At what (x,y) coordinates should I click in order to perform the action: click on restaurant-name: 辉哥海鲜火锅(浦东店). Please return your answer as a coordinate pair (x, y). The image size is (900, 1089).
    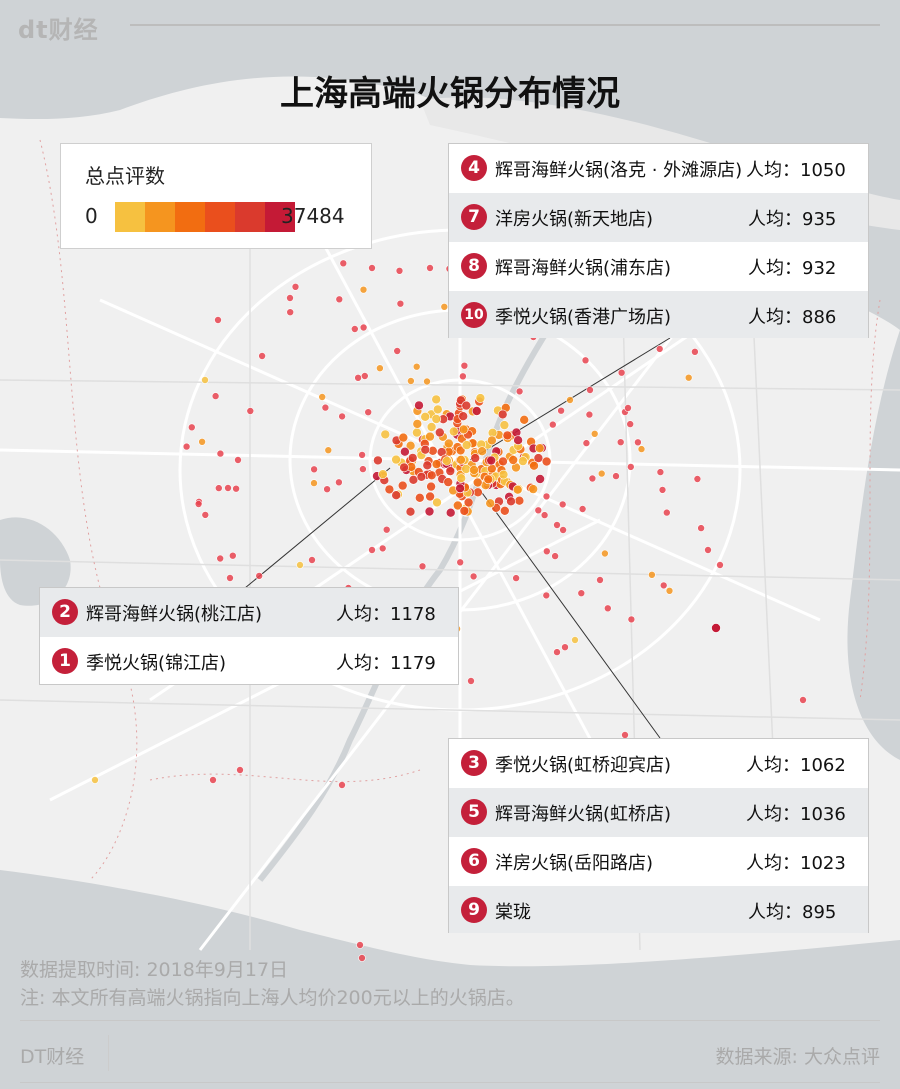
    Looking at the image, I should click on (583, 268).